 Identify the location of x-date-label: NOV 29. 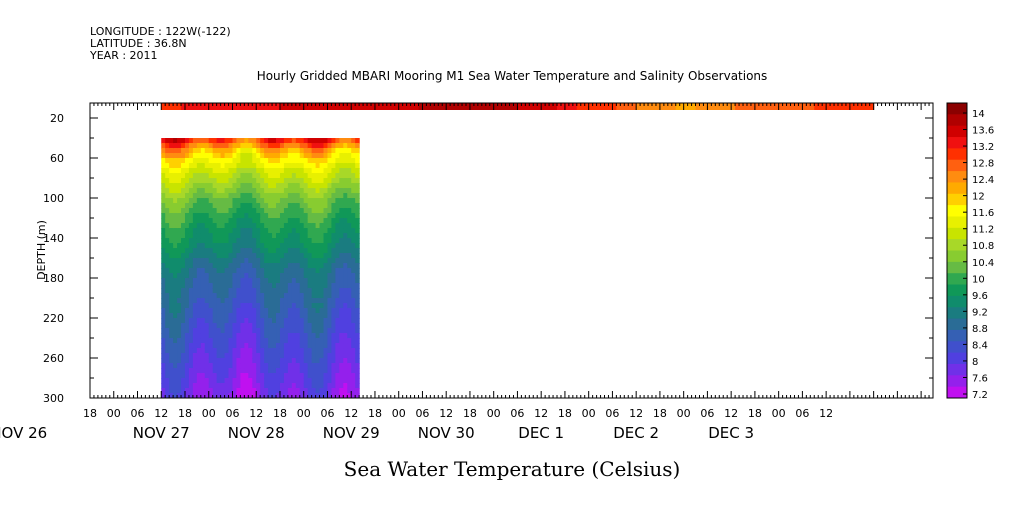
(351, 433).